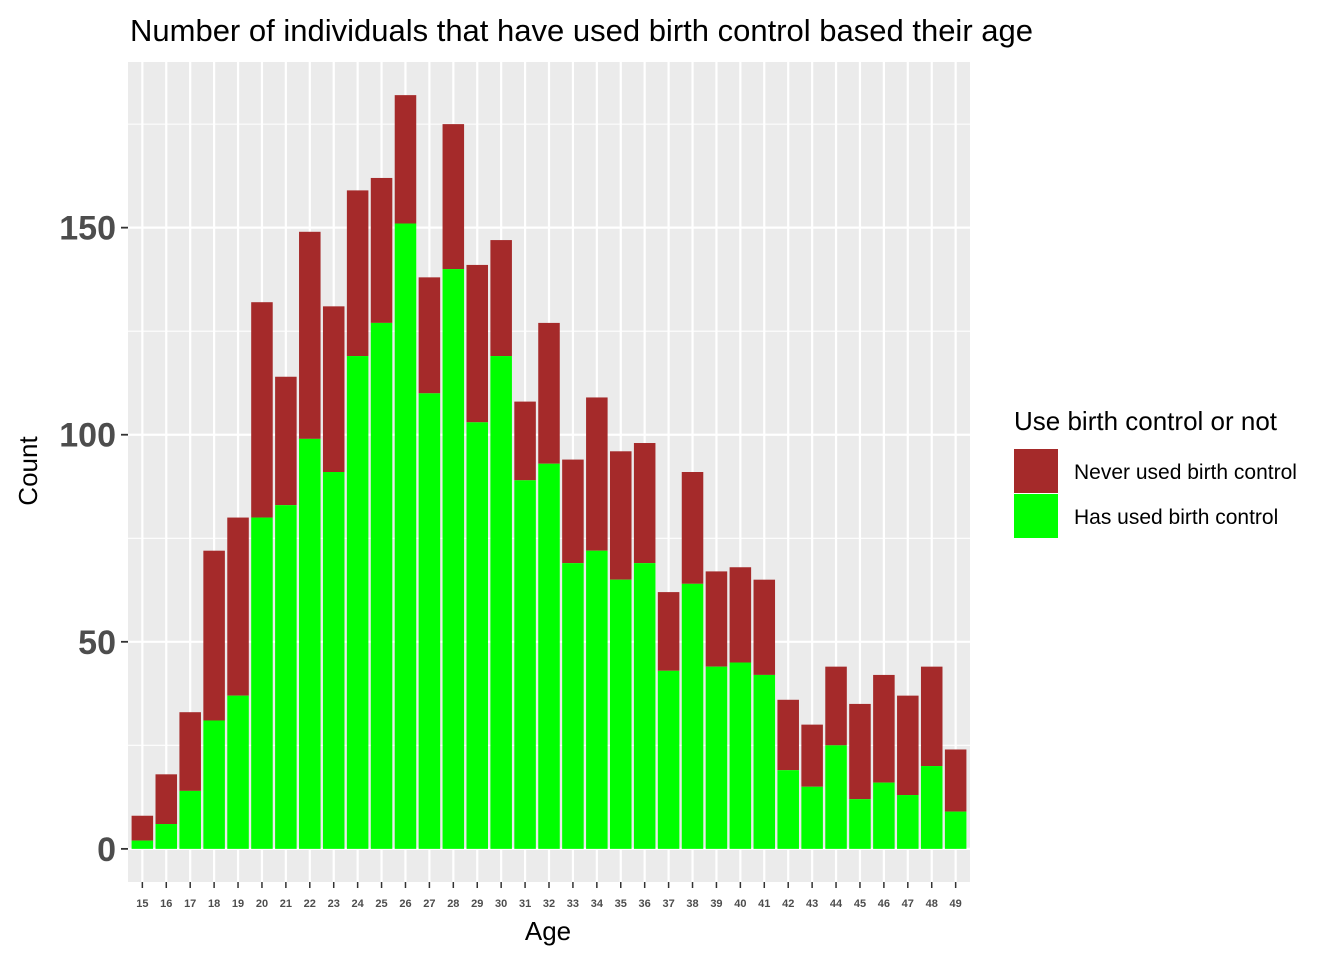 The width and height of the screenshot is (1344, 960). What do you see at coordinates (87, 436) in the screenshot?
I see `y-tick-label: 100` at bounding box center [87, 436].